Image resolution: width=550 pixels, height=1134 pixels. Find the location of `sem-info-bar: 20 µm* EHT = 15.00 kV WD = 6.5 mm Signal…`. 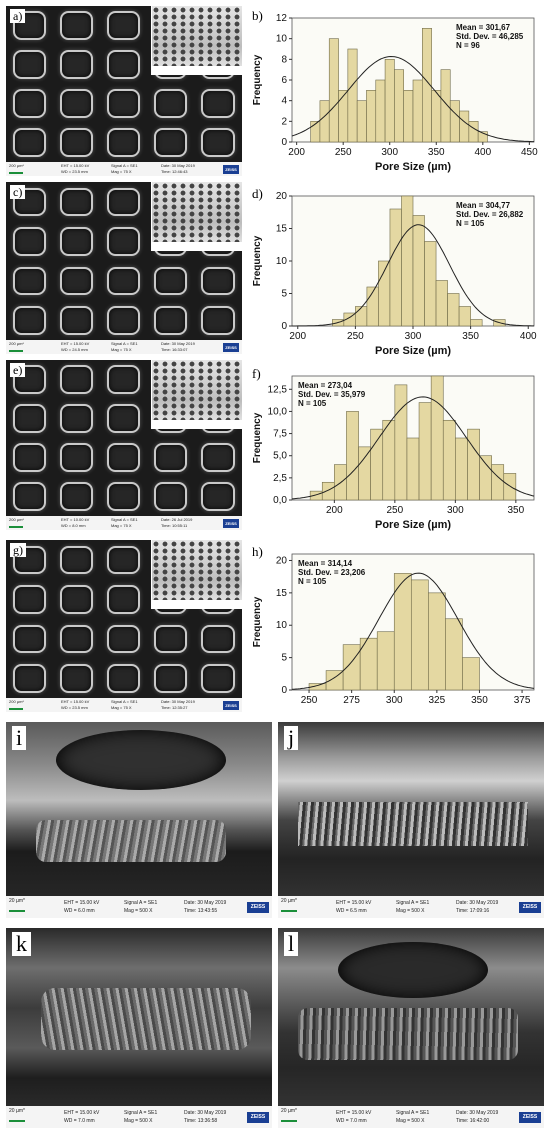

sem-info-bar: 20 µm* EHT = 15.00 kV WD = 6.5 mm Signal… is located at coordinates (411, 907).